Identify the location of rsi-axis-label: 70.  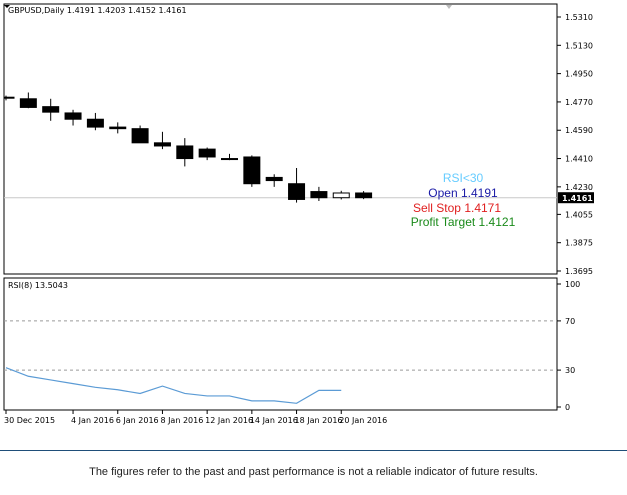
(570, 321).